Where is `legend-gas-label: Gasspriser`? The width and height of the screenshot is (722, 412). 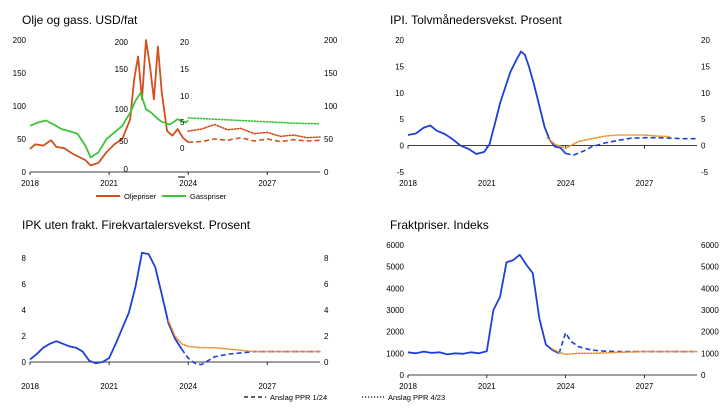
legend-gas-label: Gasspriser is located at coordinates (208, 196).